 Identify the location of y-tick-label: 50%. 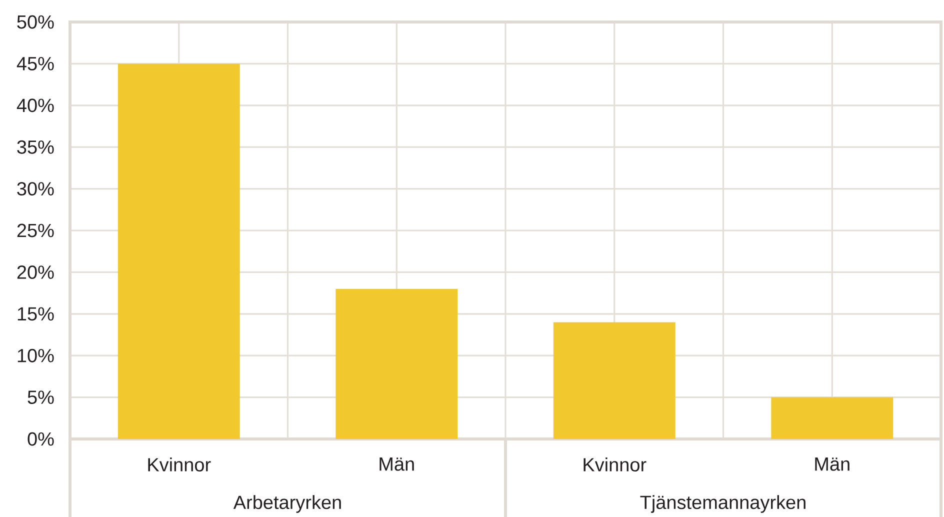
(35, 22).